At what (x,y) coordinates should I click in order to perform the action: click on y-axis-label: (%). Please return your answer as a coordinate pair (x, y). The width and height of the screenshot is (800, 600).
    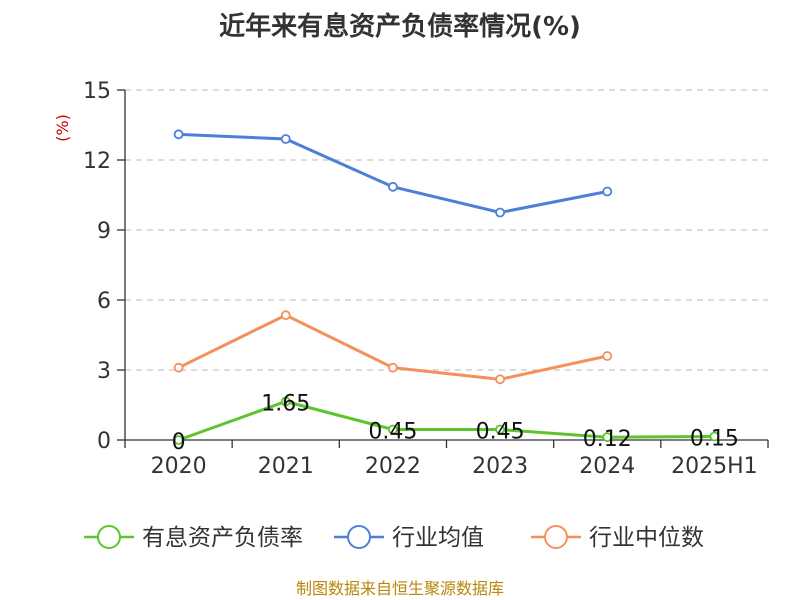
    Looking at the image, I should click on (62, 128).